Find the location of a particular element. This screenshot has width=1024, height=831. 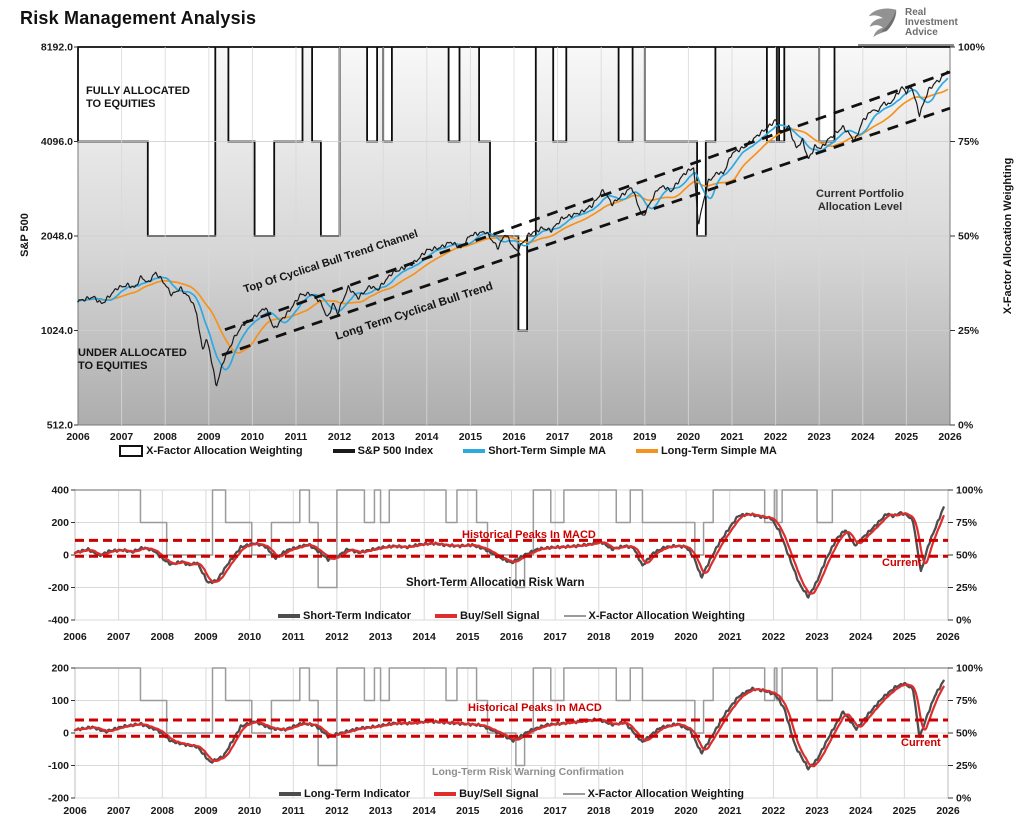

long-ma-line-swatch is located at coordinates (646, 451).